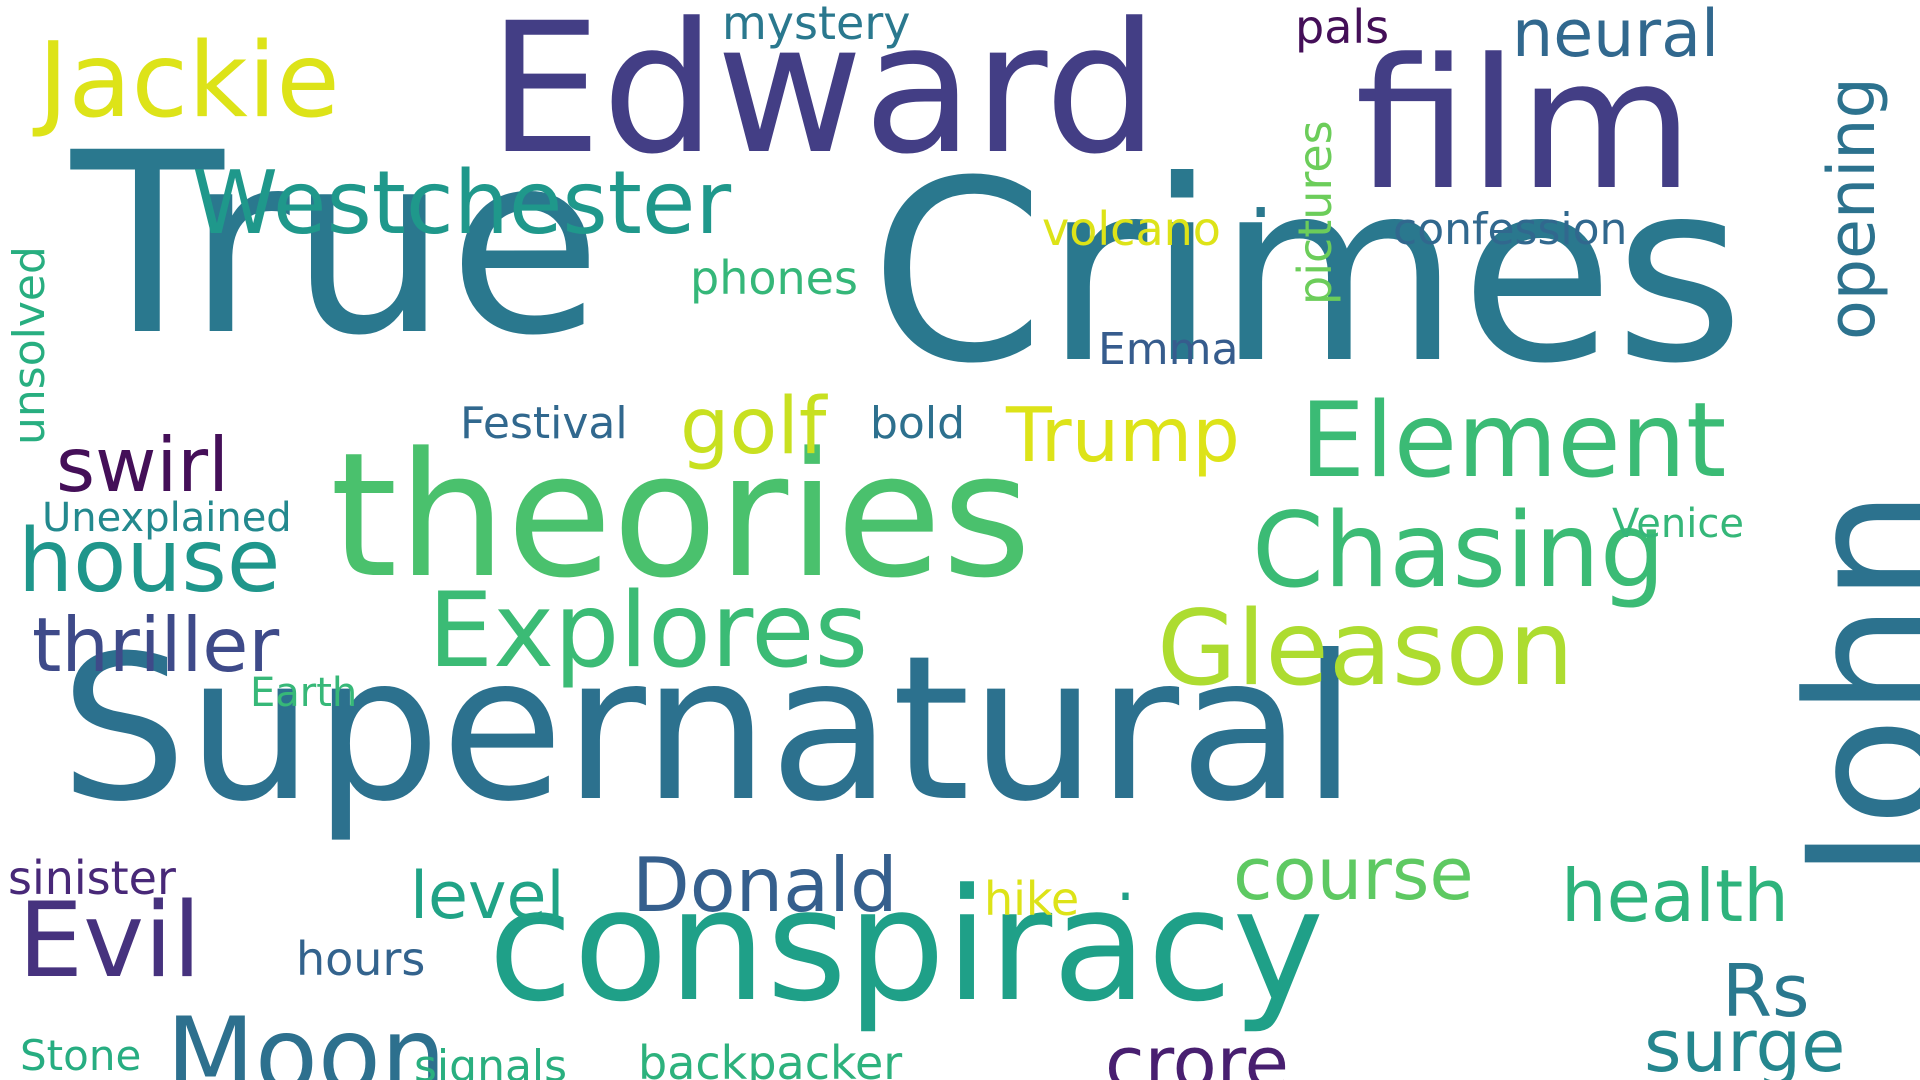  I want to click on word-hike: hike, so click(1032, 899).